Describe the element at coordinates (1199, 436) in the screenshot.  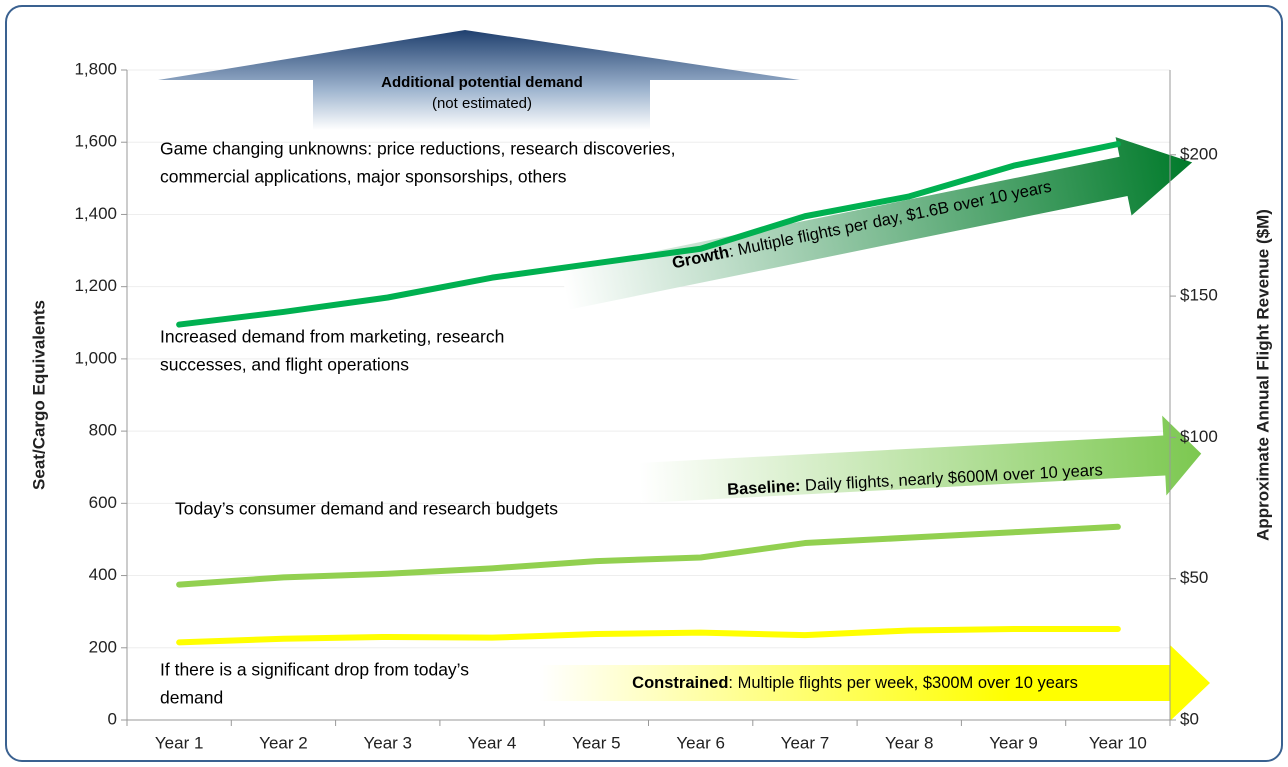
I see `y2-tick-label: $100` at that location.